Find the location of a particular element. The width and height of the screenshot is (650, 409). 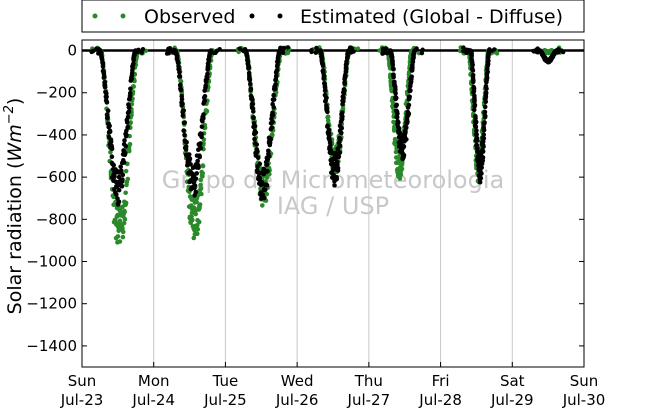

x-tick-label-date: Jul-27 is located at coordinates (369, 400).